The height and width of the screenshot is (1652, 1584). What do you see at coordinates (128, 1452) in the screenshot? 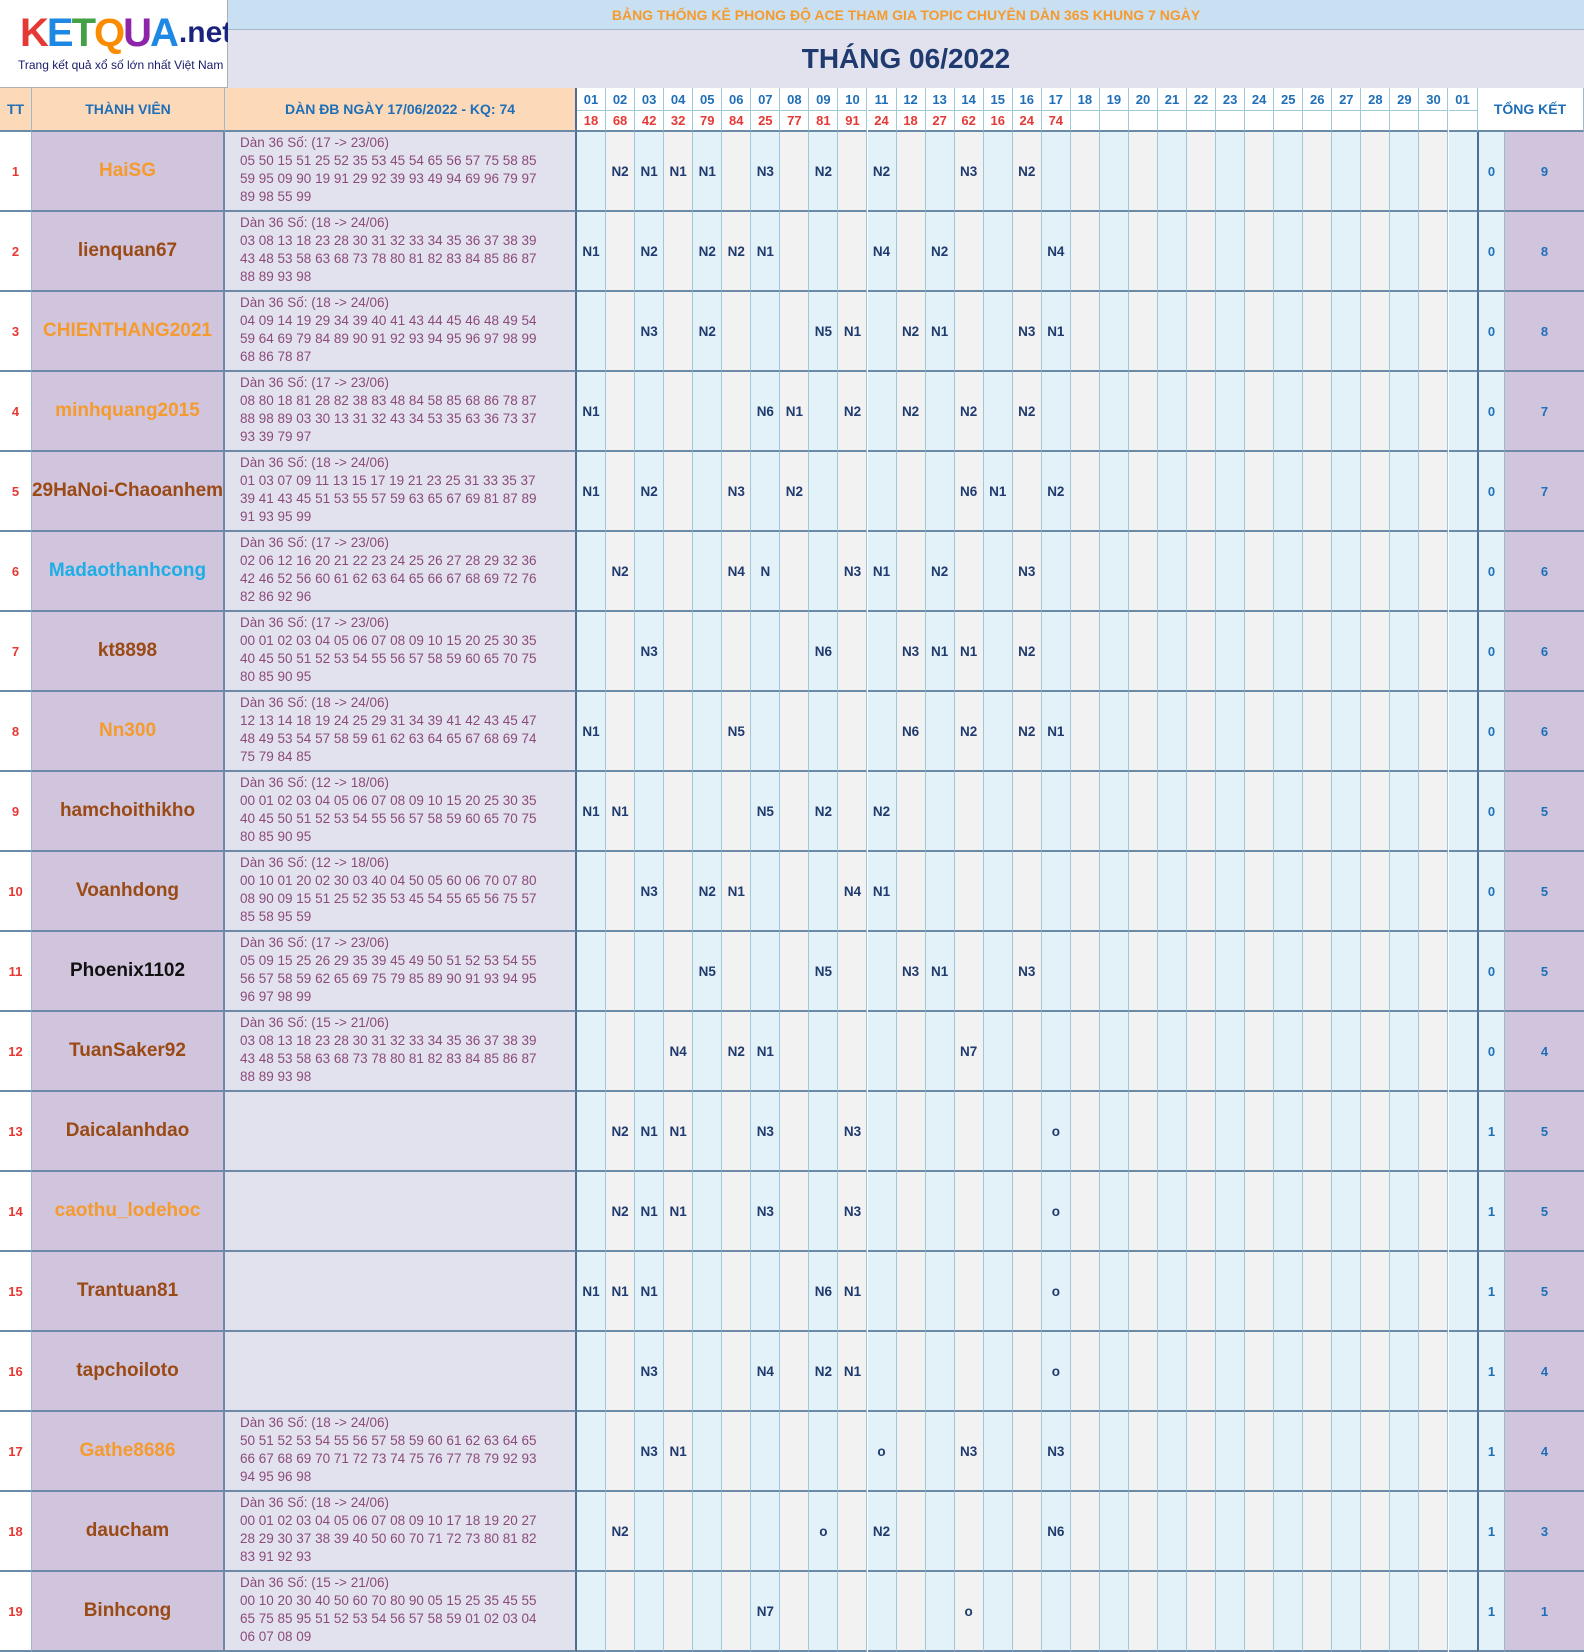
I see `member-name: Gathe8686` at bounding box center [128, 1452].